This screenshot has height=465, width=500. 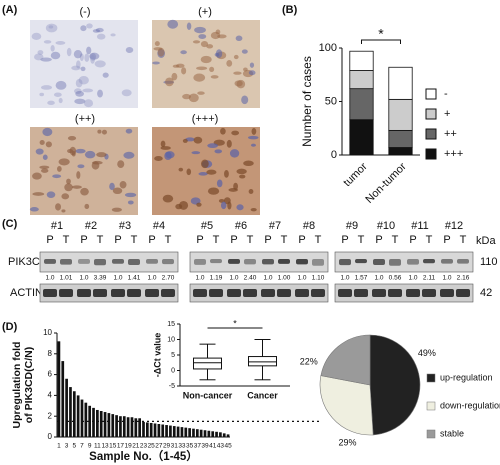 I want to click on y-tick-label: 0, so click(x=173, y=370).